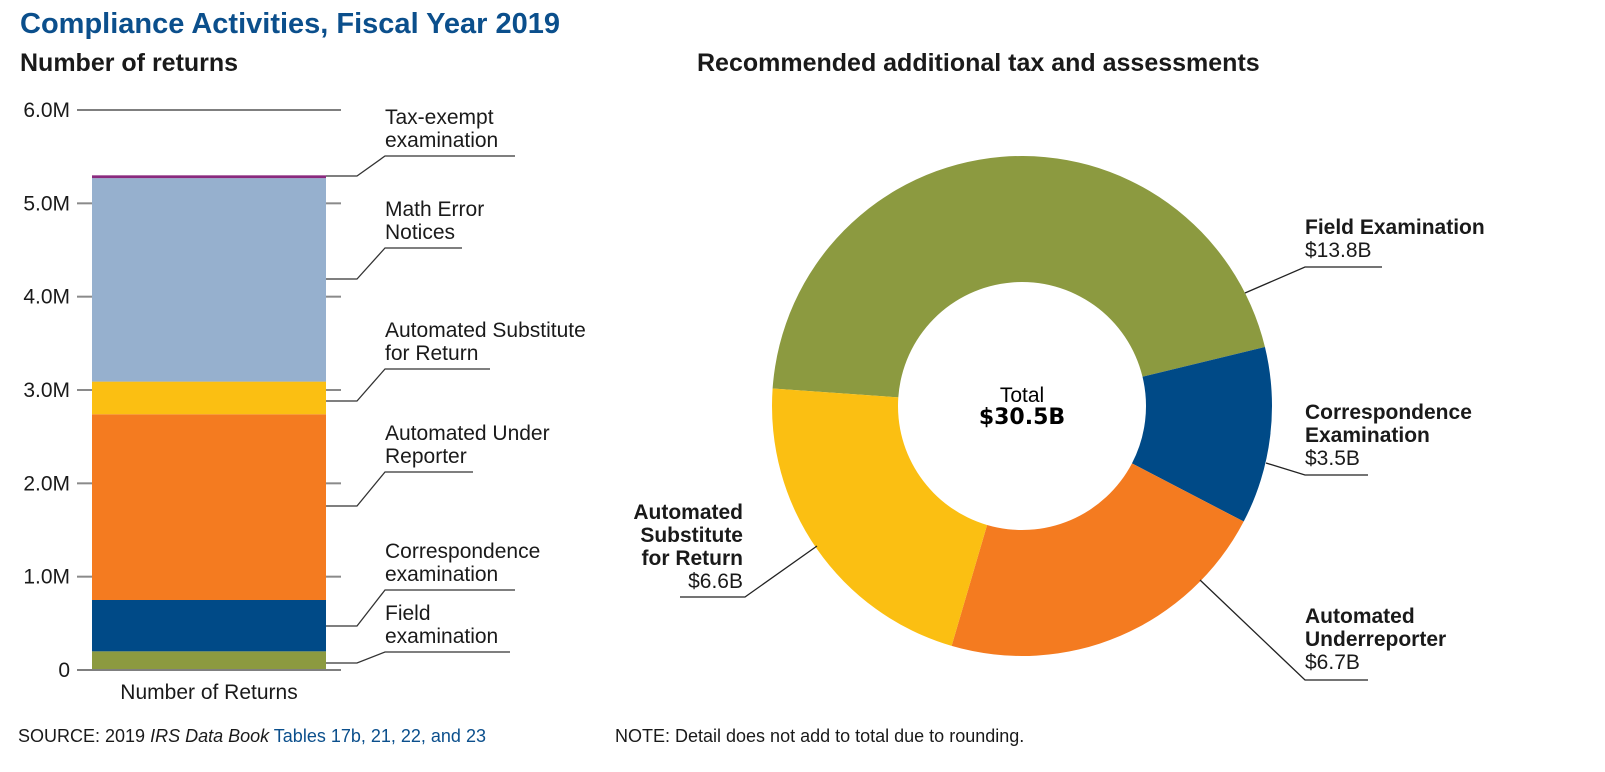  I want to click on donut-center-value: $30.5B, so click(1022, 417).